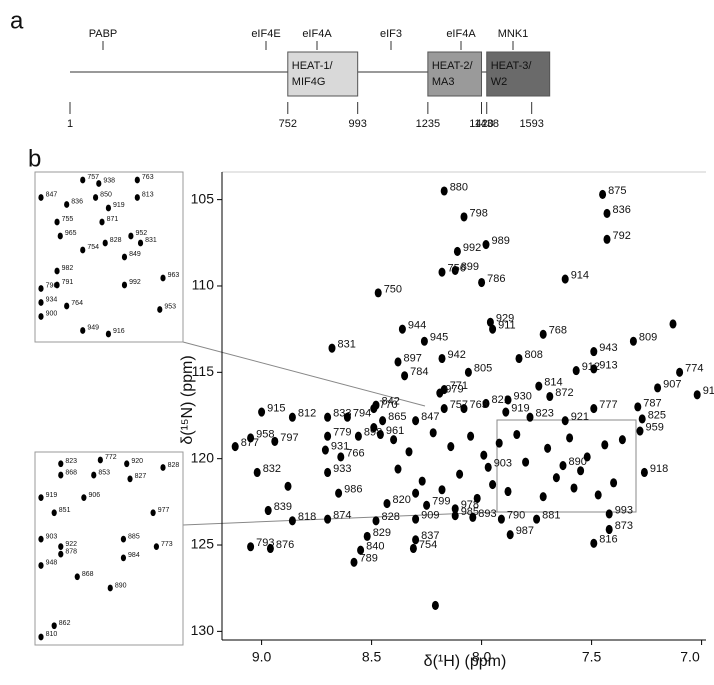  What do you see at coordinates (70, 124) in the screenshot?
I see `residue-label: 1` at bounding box center [70, 124].